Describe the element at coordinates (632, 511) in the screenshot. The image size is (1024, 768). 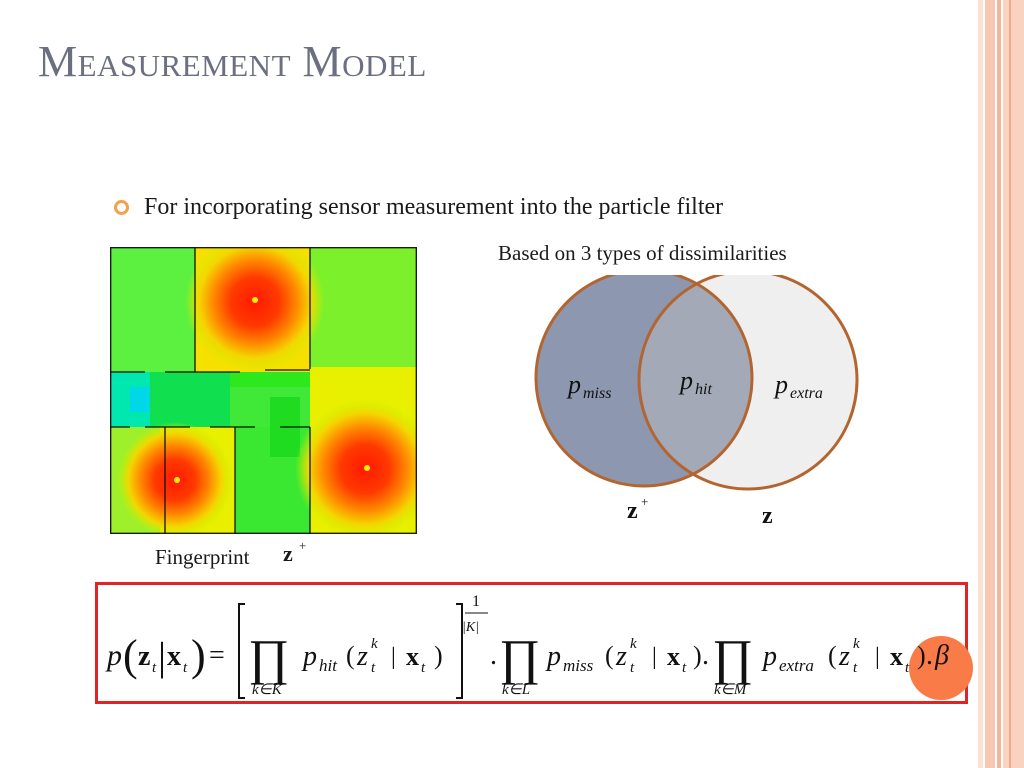
I see `venn-z-plus-label: z` at that location.